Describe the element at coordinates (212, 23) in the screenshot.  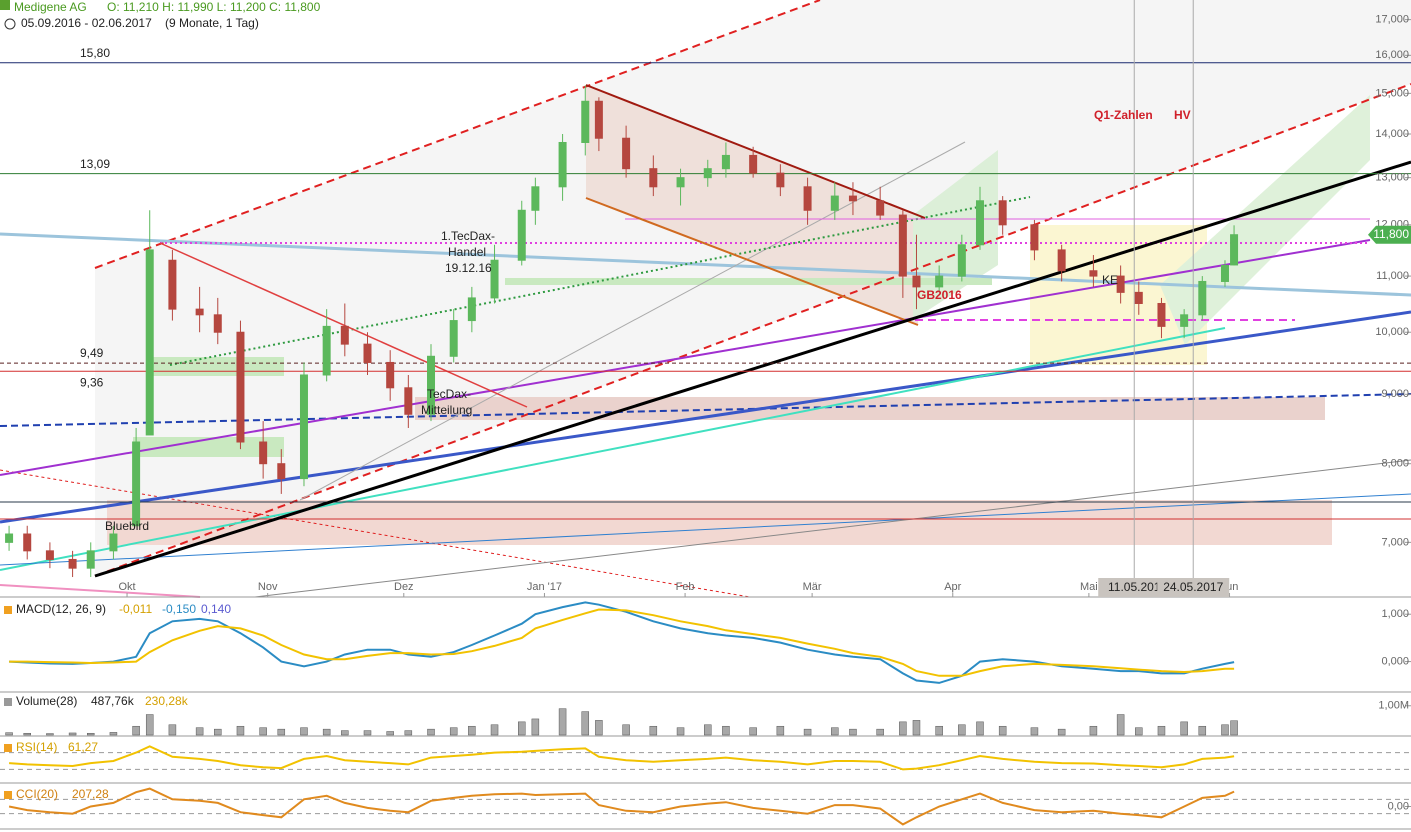
I see `date-span: (9 Monate, 1 Tag)` at that location.